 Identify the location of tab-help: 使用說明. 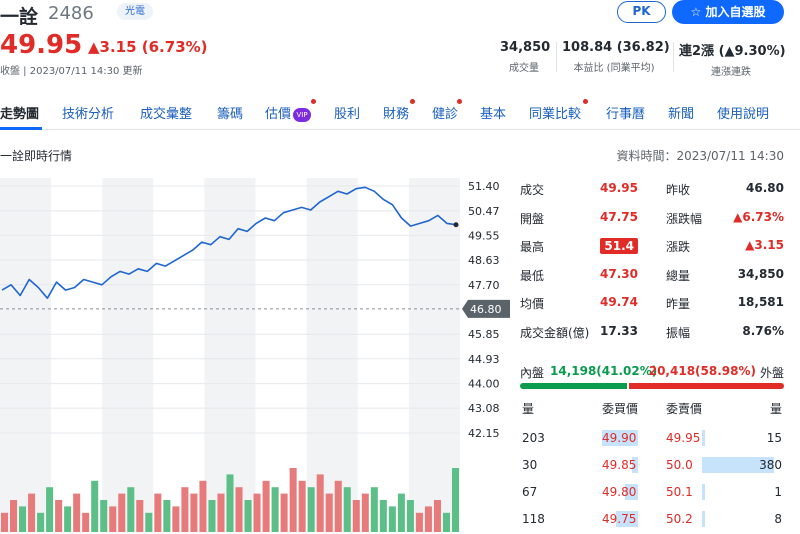
(743, 114).